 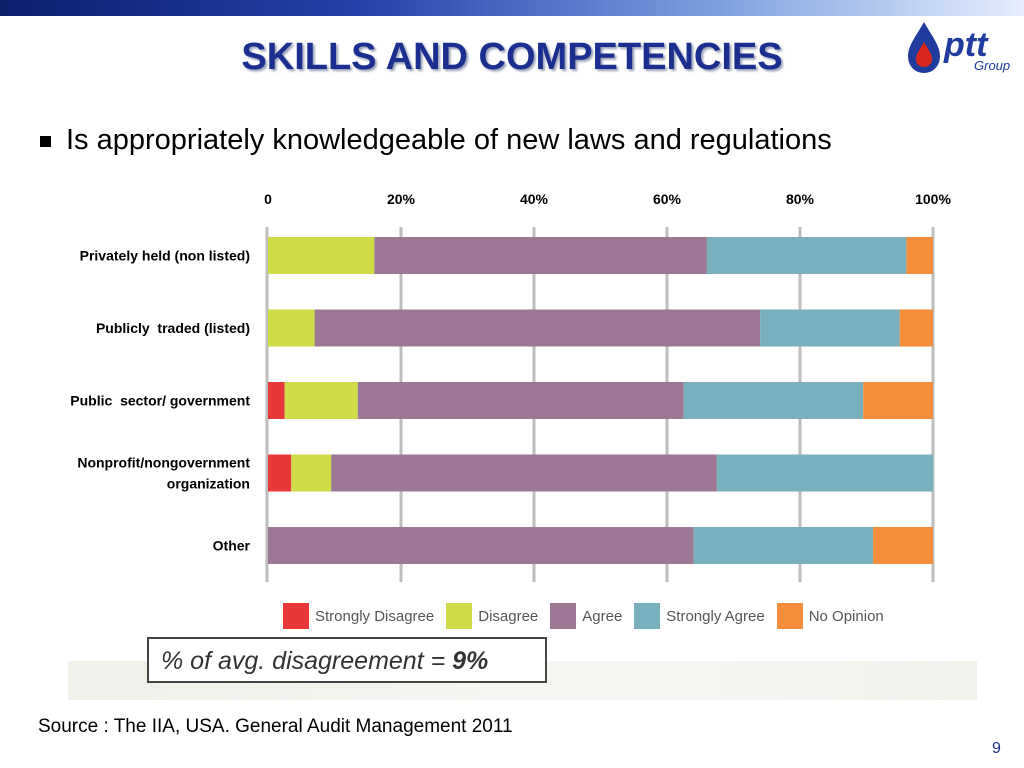 What do you see at coordinates (602, 616) in the screenshot?
I see `legend-label: Agree` at bounding box center [602, 616].